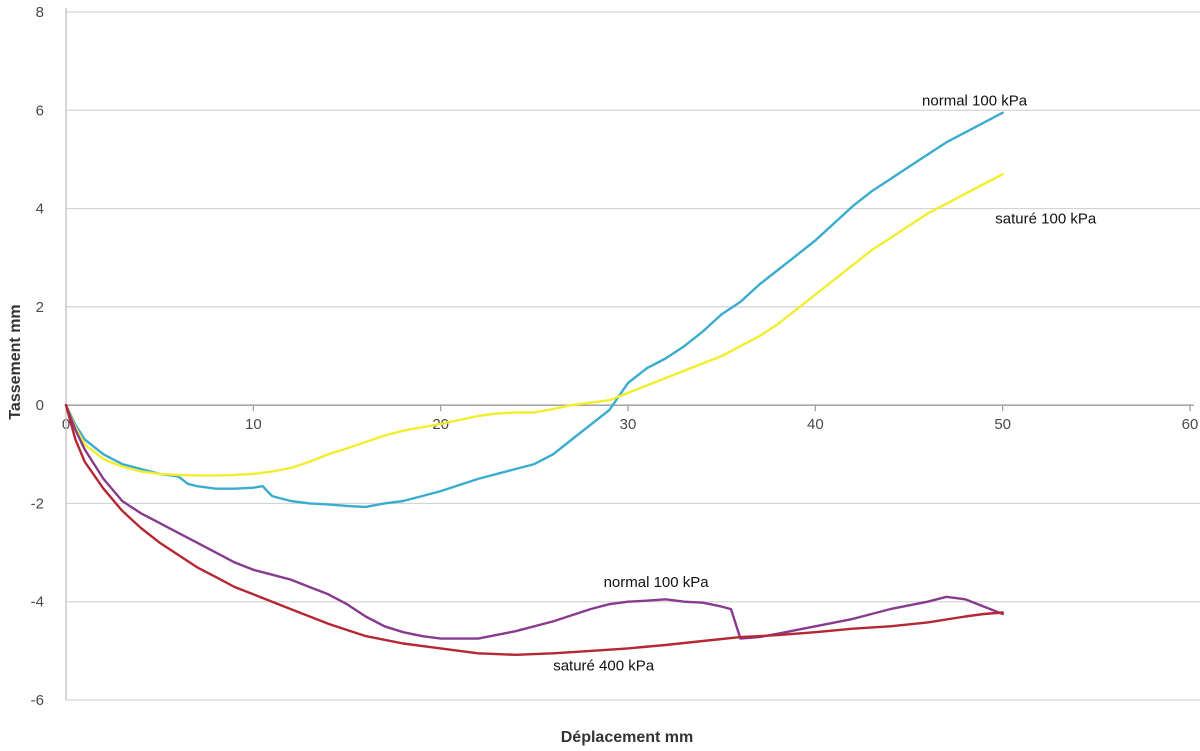 The image size is (1200, 751). What do you see at coordinates (40, 12) in the screenshot?
I see `y-tick-label: 8` at bounding box center [40, 12].